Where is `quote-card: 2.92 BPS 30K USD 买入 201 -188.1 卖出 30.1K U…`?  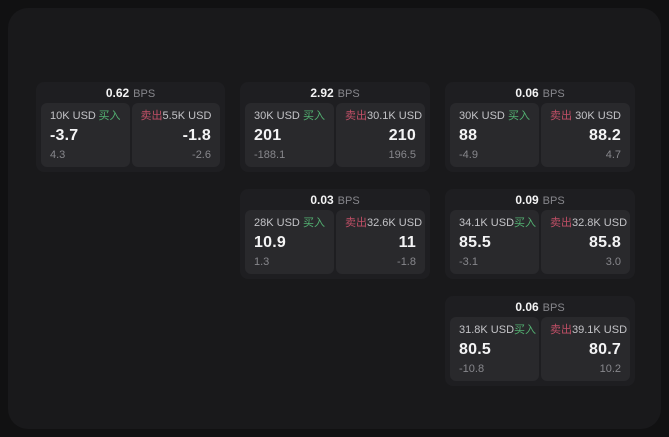
quote-card: 2.92 BPS 30K USD 买入 201 -188.1 卖出 30.1K U… is located at coordinates (335, 127).